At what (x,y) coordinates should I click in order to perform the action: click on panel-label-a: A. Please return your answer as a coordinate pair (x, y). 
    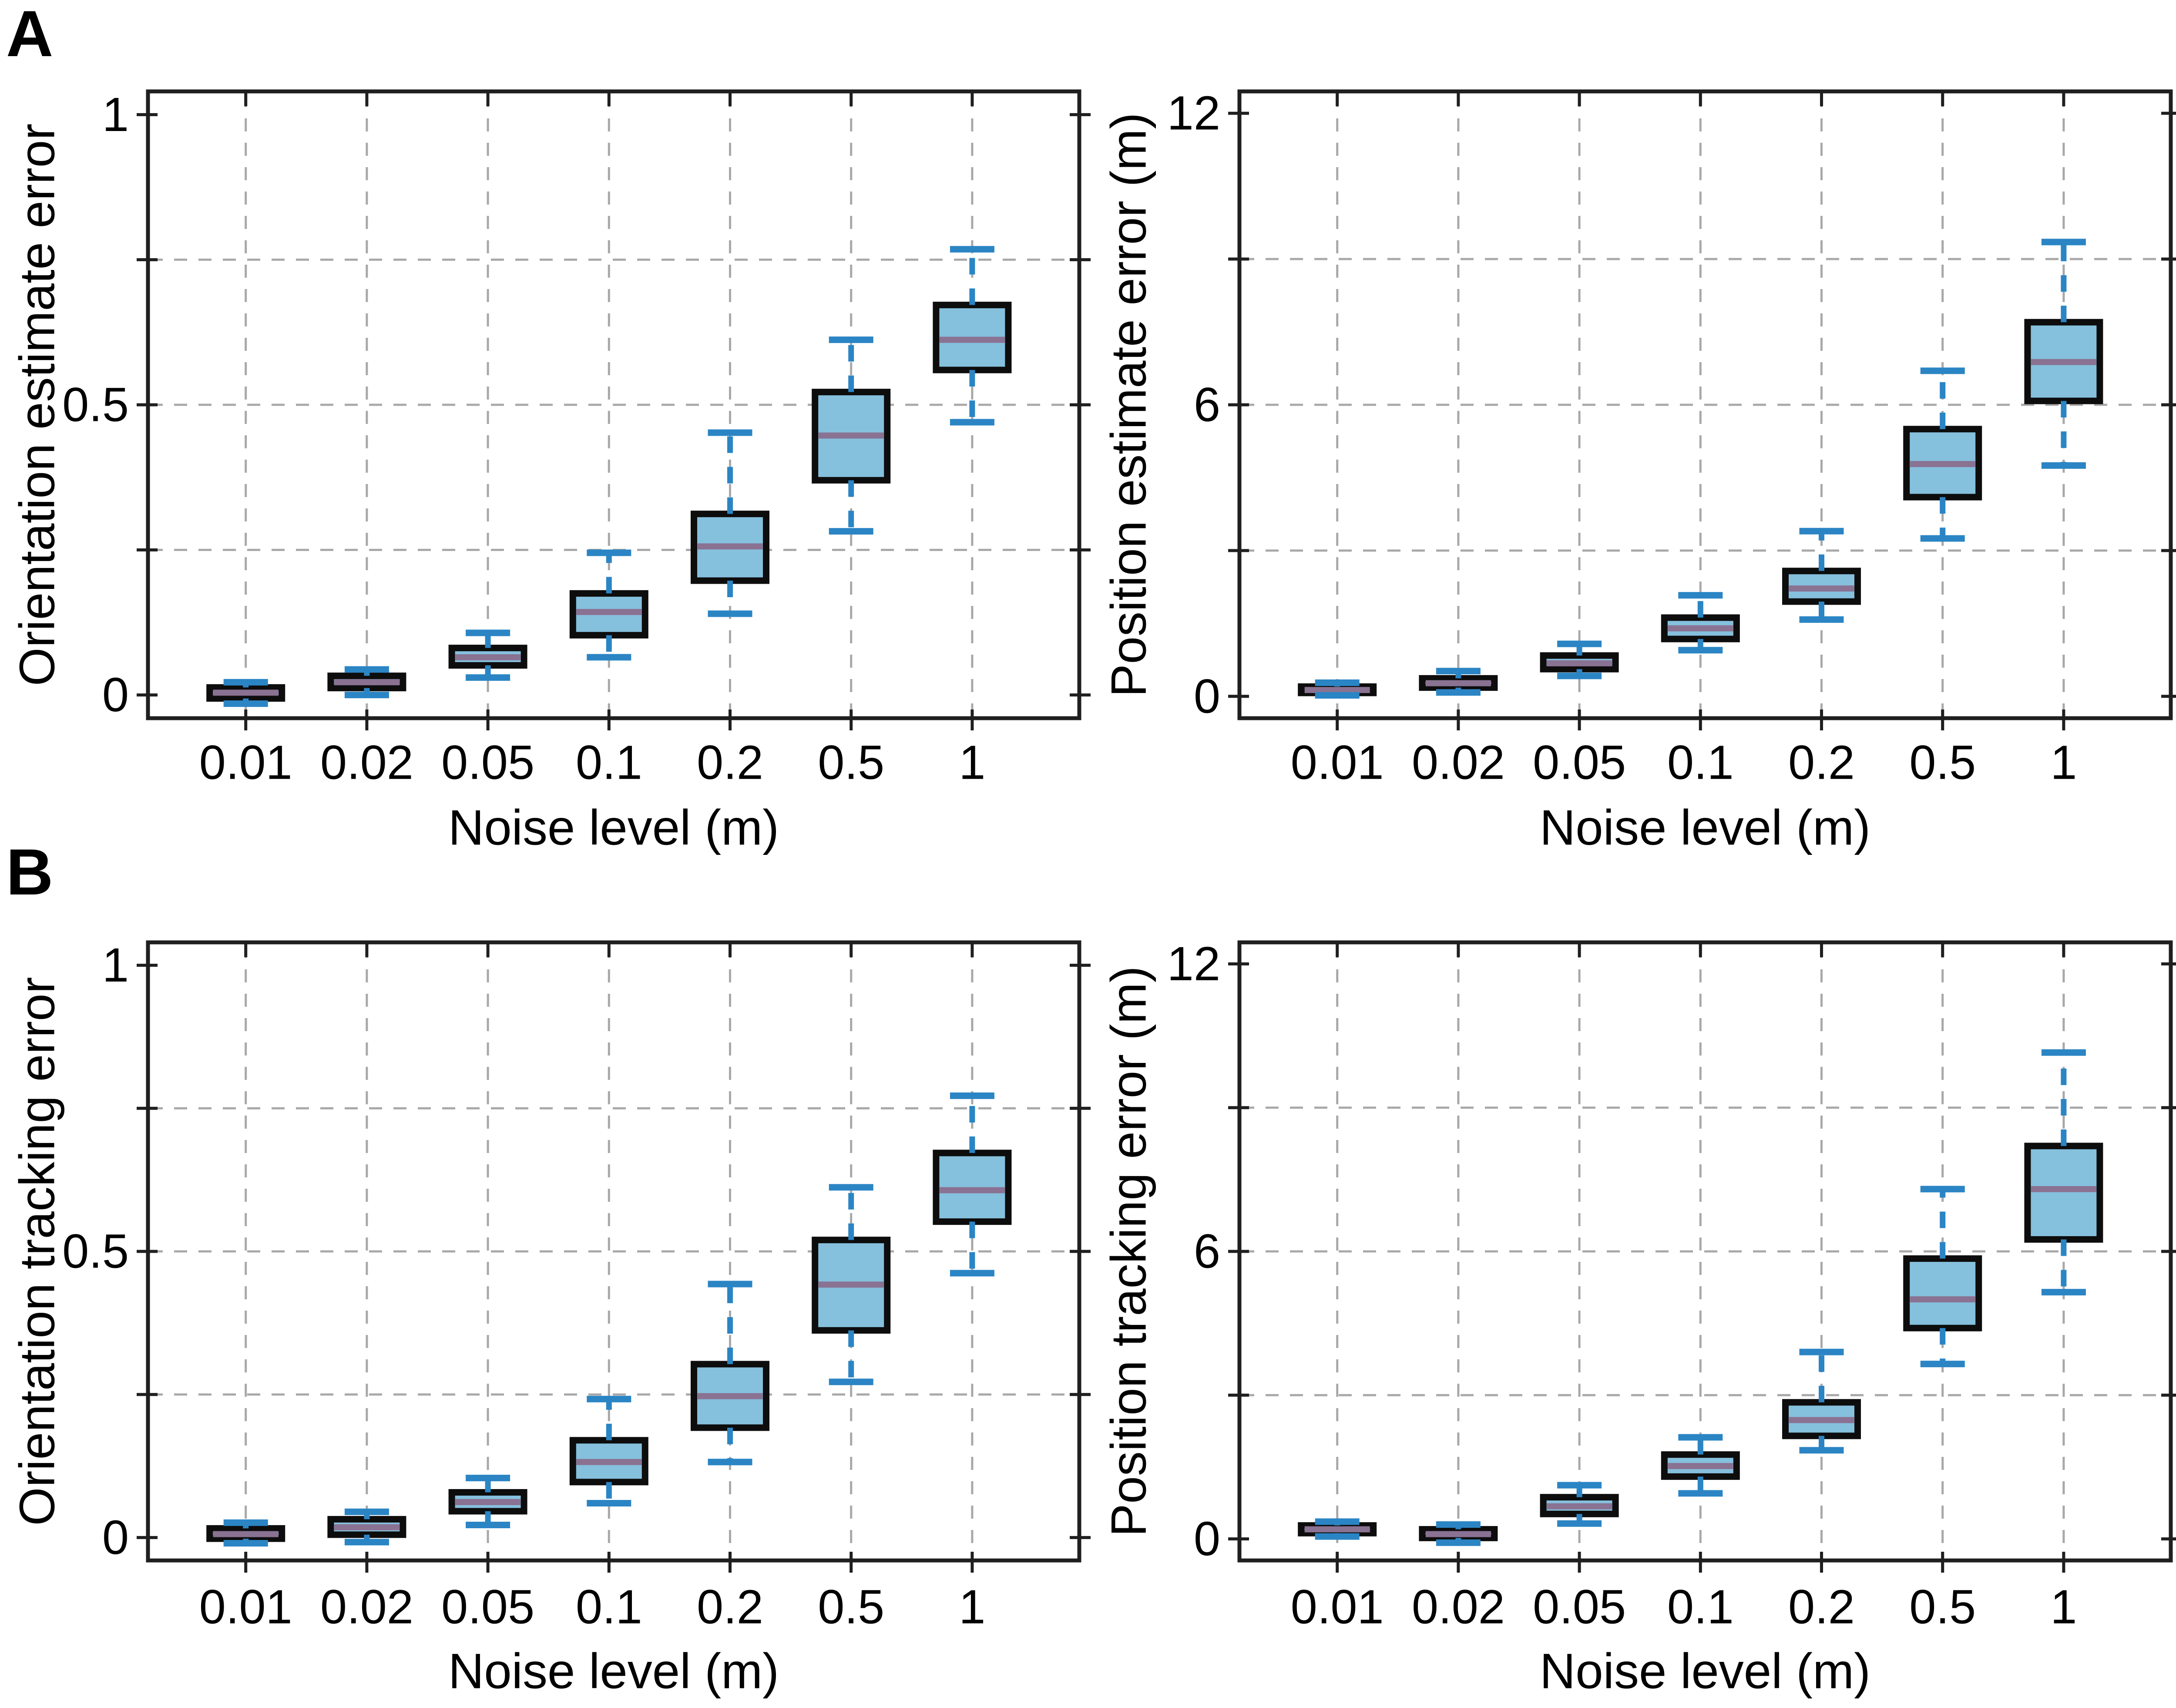
    Looking at the image, I should click on (30, 35).